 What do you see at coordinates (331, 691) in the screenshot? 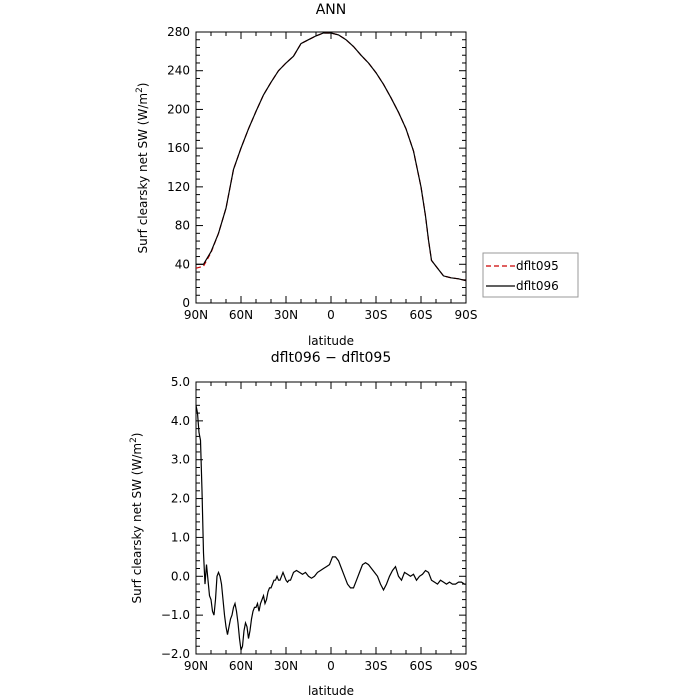
I see `bottom-x-axis-label: latitude` at bounding box center [331, 691].